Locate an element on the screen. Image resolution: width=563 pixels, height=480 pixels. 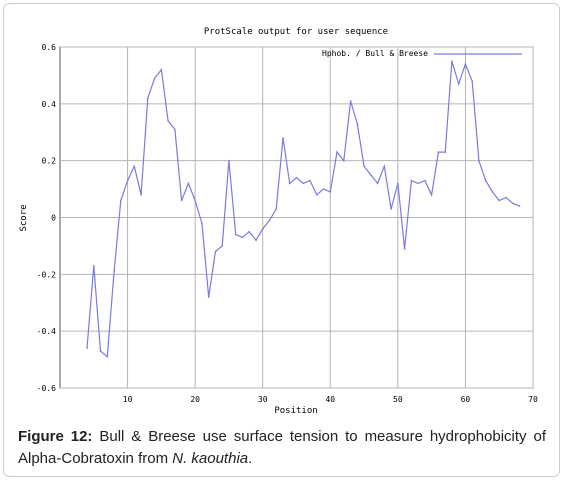
y-tick-label: -0.2 is located at coordinates (46, 274).